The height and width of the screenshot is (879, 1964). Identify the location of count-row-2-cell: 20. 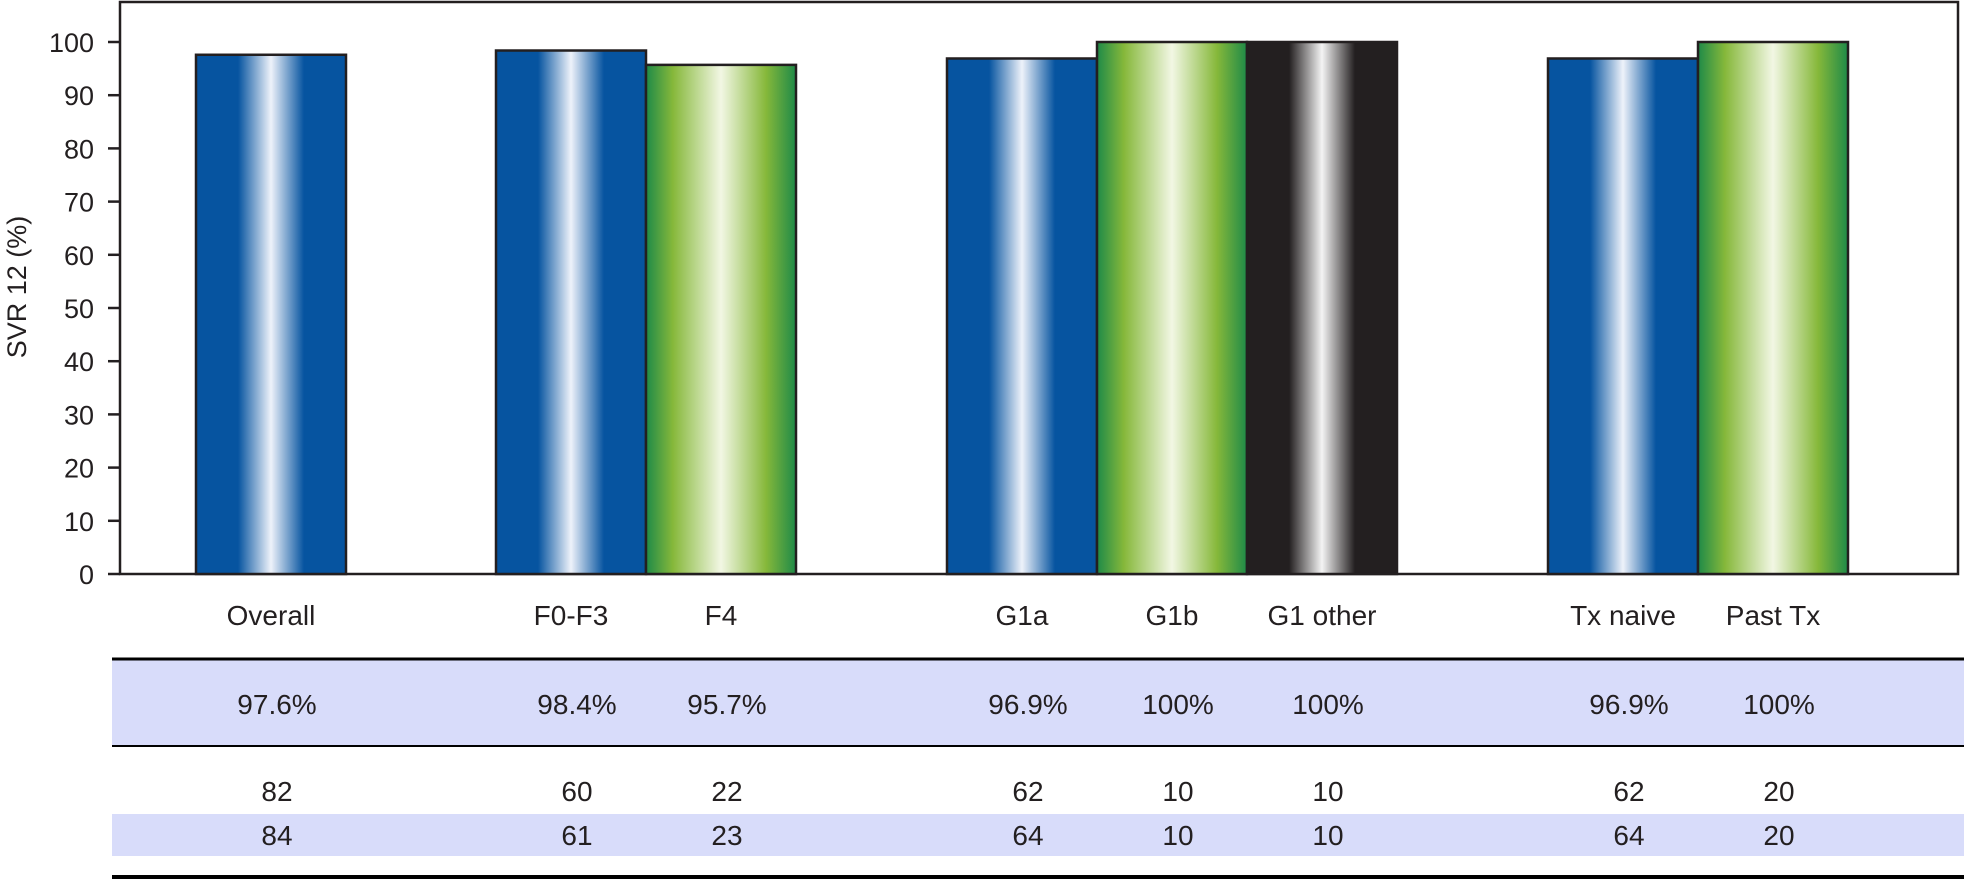
(1778, 835).